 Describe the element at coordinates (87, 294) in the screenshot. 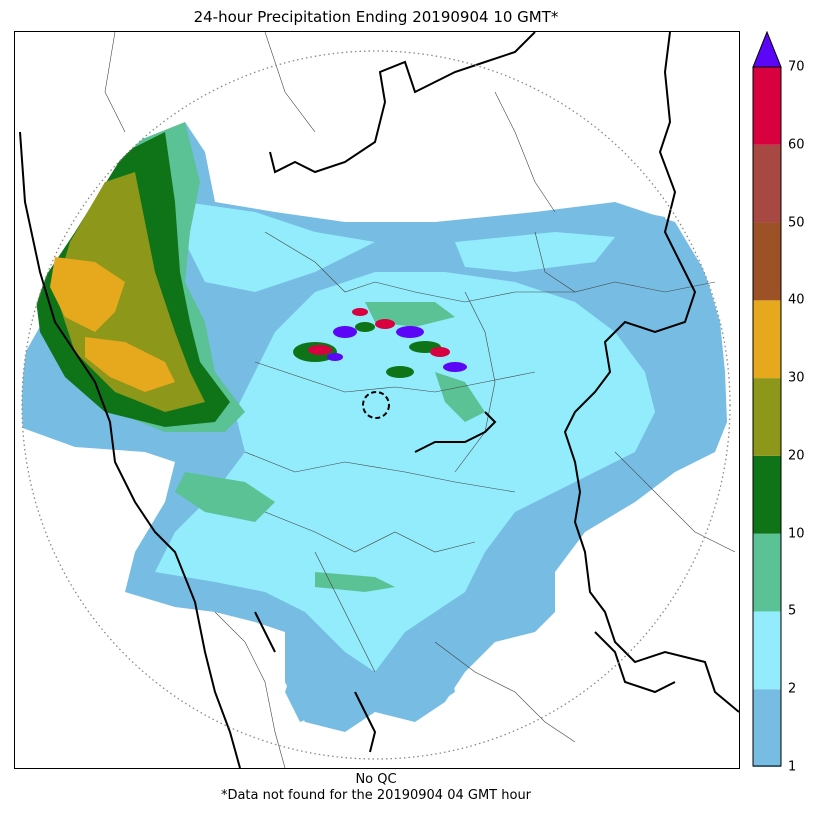

I see `precip-area-orange` at that location.